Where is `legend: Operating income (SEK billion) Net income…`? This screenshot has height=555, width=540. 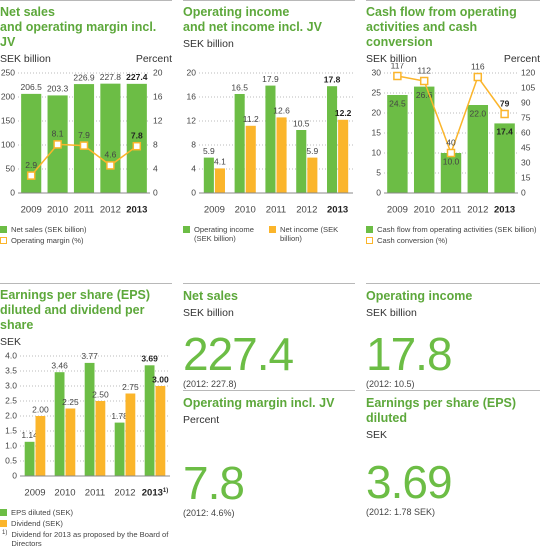 legend: Operating income (SEK billion) Net income… is located at coordinates (269, 235).